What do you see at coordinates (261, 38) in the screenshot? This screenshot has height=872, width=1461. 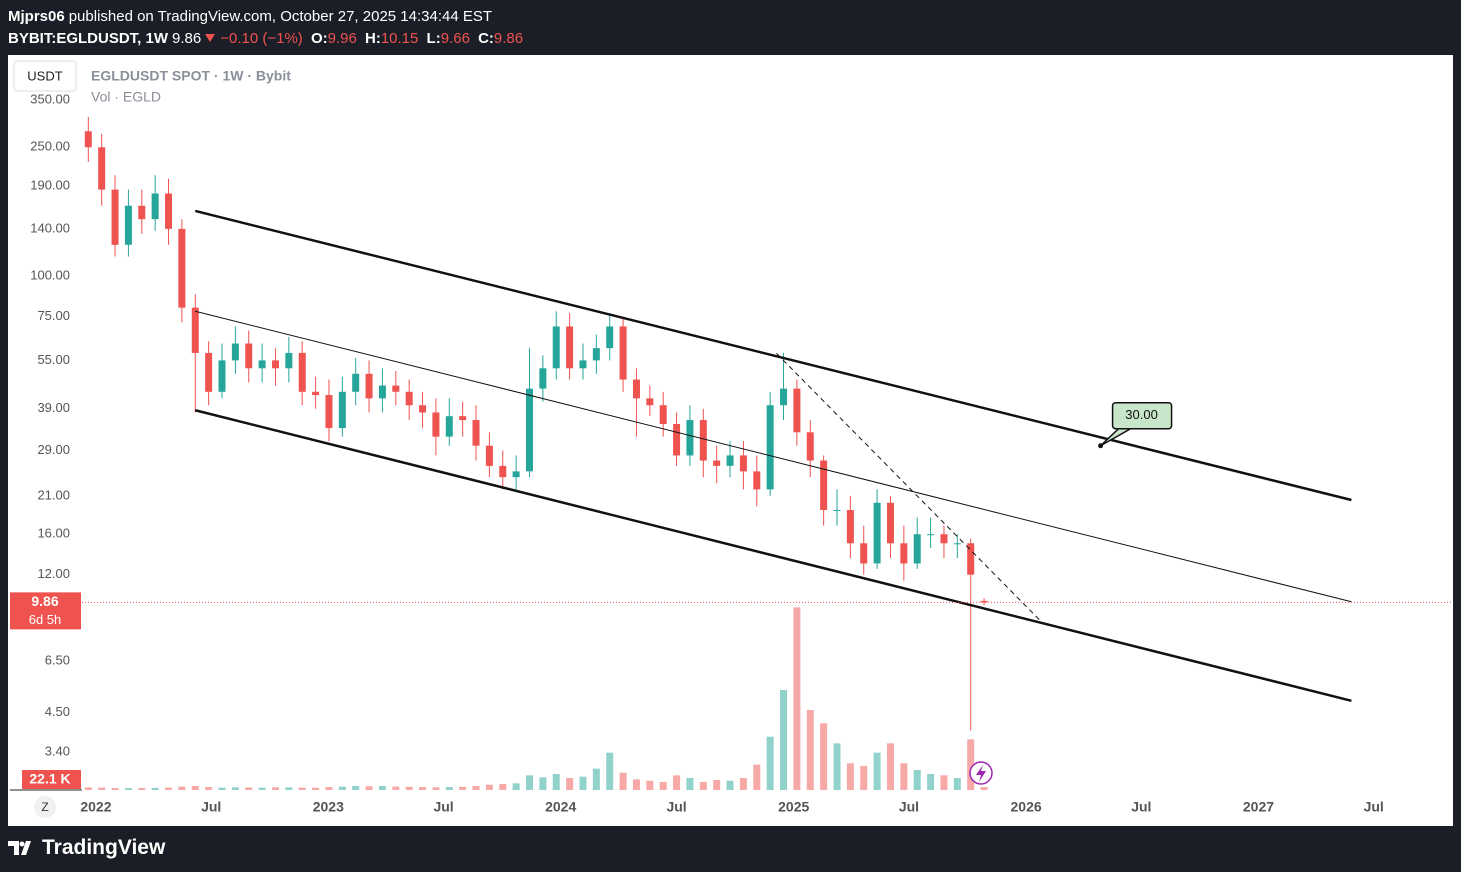 I see `change: −0.10 (−1%)` at bounding box center [261, 38].